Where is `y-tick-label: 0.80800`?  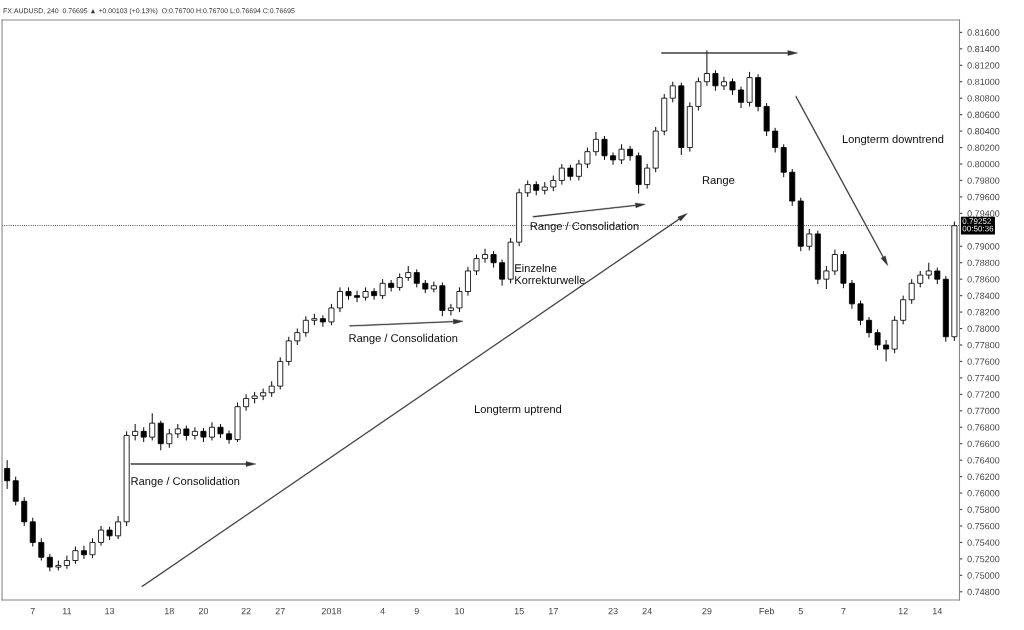
y-tick-label: 0.80800 is located at coordinates (983, 98).